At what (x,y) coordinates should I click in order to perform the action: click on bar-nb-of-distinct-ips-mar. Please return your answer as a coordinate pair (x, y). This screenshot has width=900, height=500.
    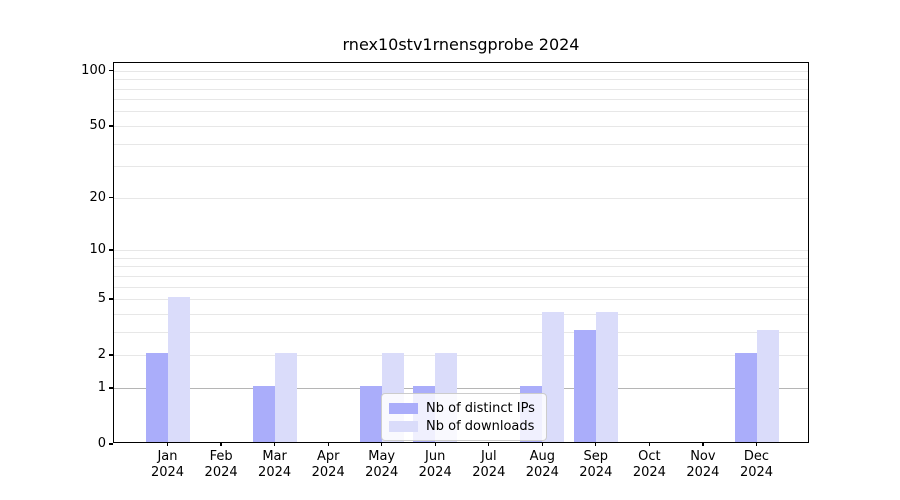
    Looking at the image, I should click on (263, 413).